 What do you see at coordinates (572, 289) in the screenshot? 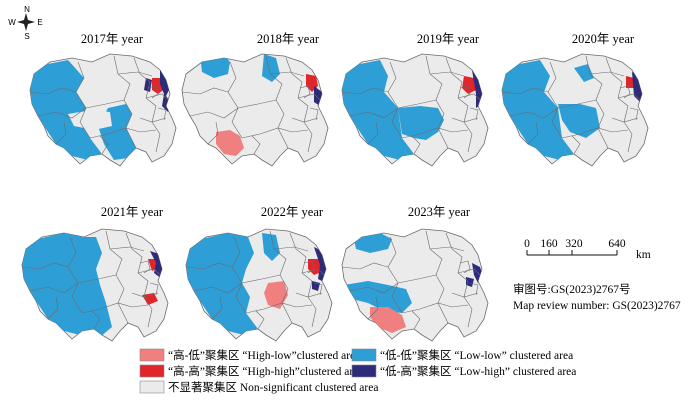
I see `review-number-cn: 审图号:GS(2023)2767号` at bounding box center [572, 289].